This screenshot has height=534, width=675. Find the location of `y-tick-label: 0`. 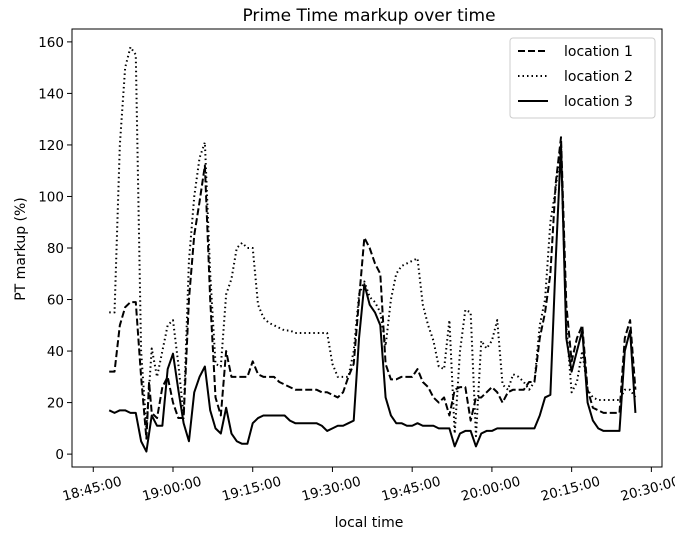

y-tick-label: 0 is located at coordinates (59, 455).